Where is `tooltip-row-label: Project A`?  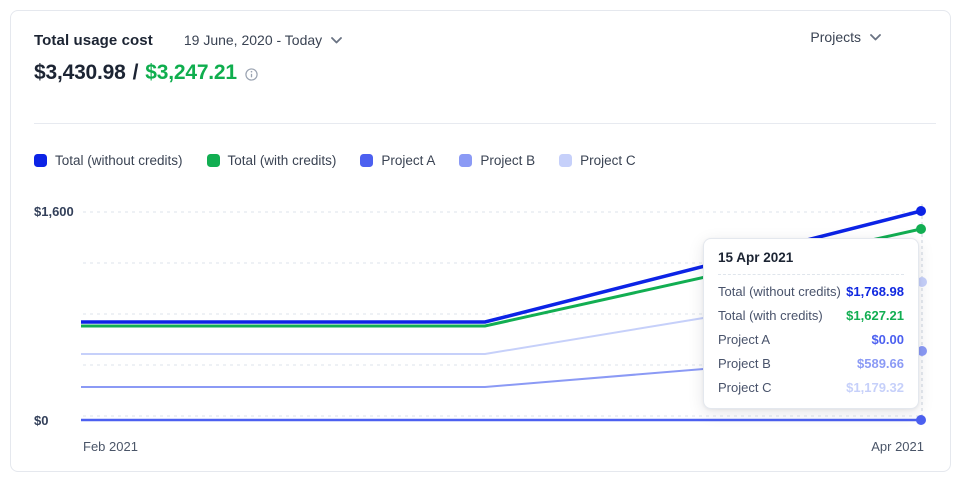 tooltip-row-label: Project A is located at coordinates (744, 339).